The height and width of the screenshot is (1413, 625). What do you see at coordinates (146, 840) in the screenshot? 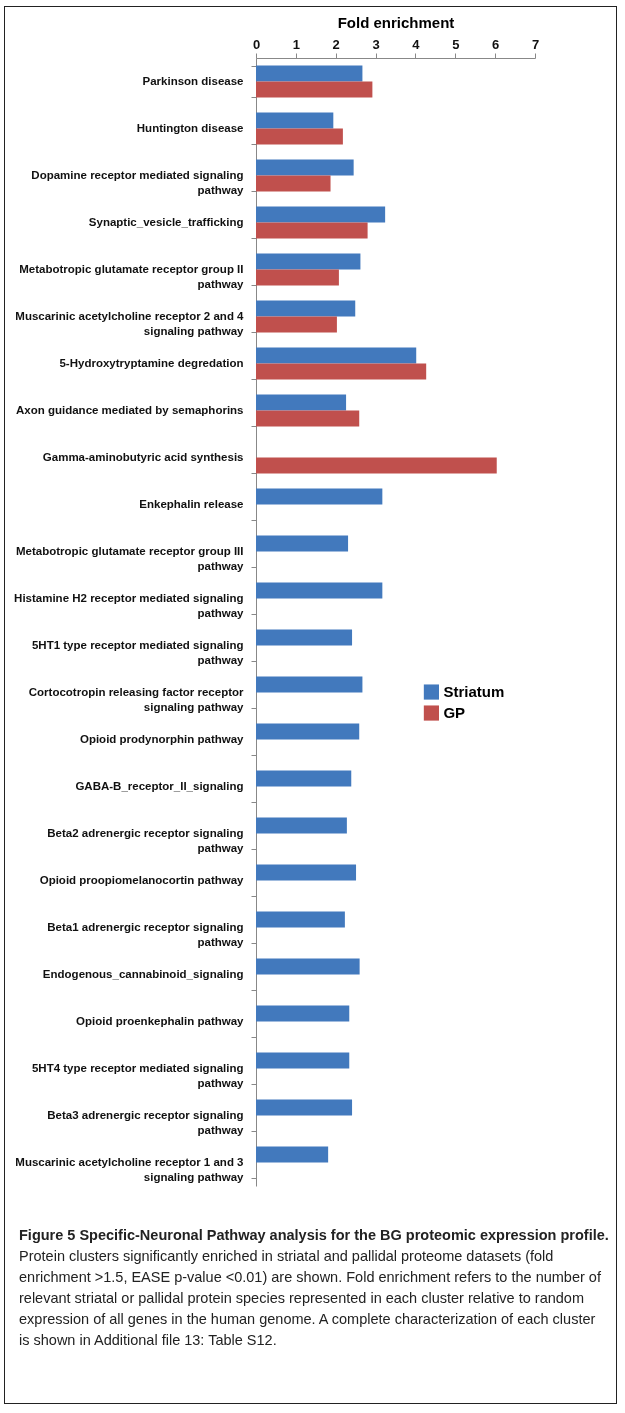
I see `y-tick-label: Beta2 adrenergic receptor signaling pathway` at bounding box center [146, 840].